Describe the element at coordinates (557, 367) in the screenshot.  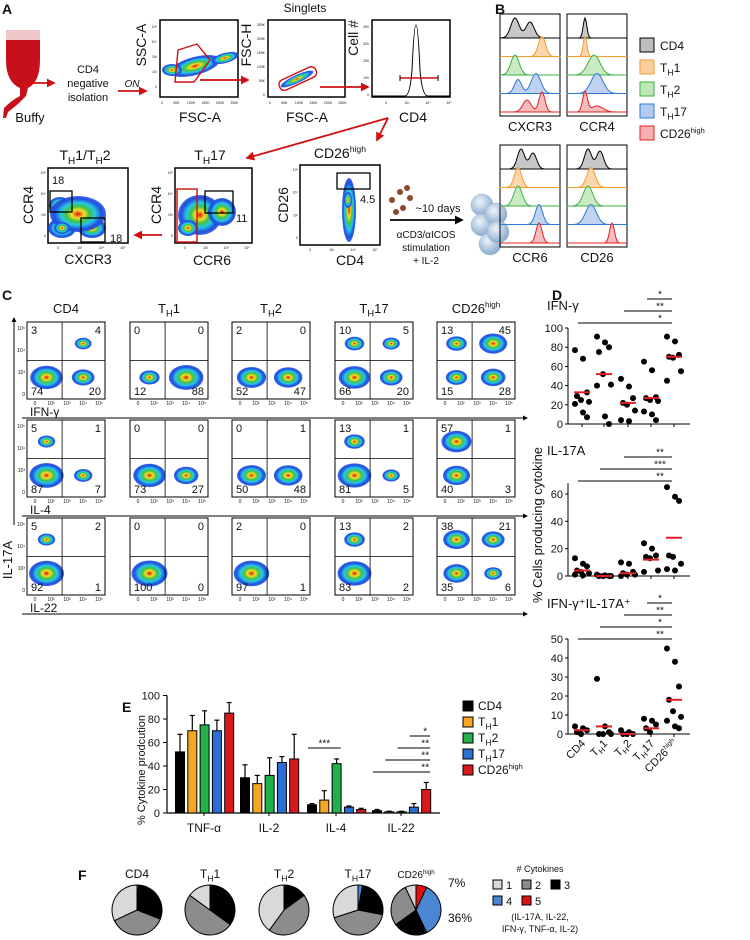
I see `tick-label: 60` at that location.